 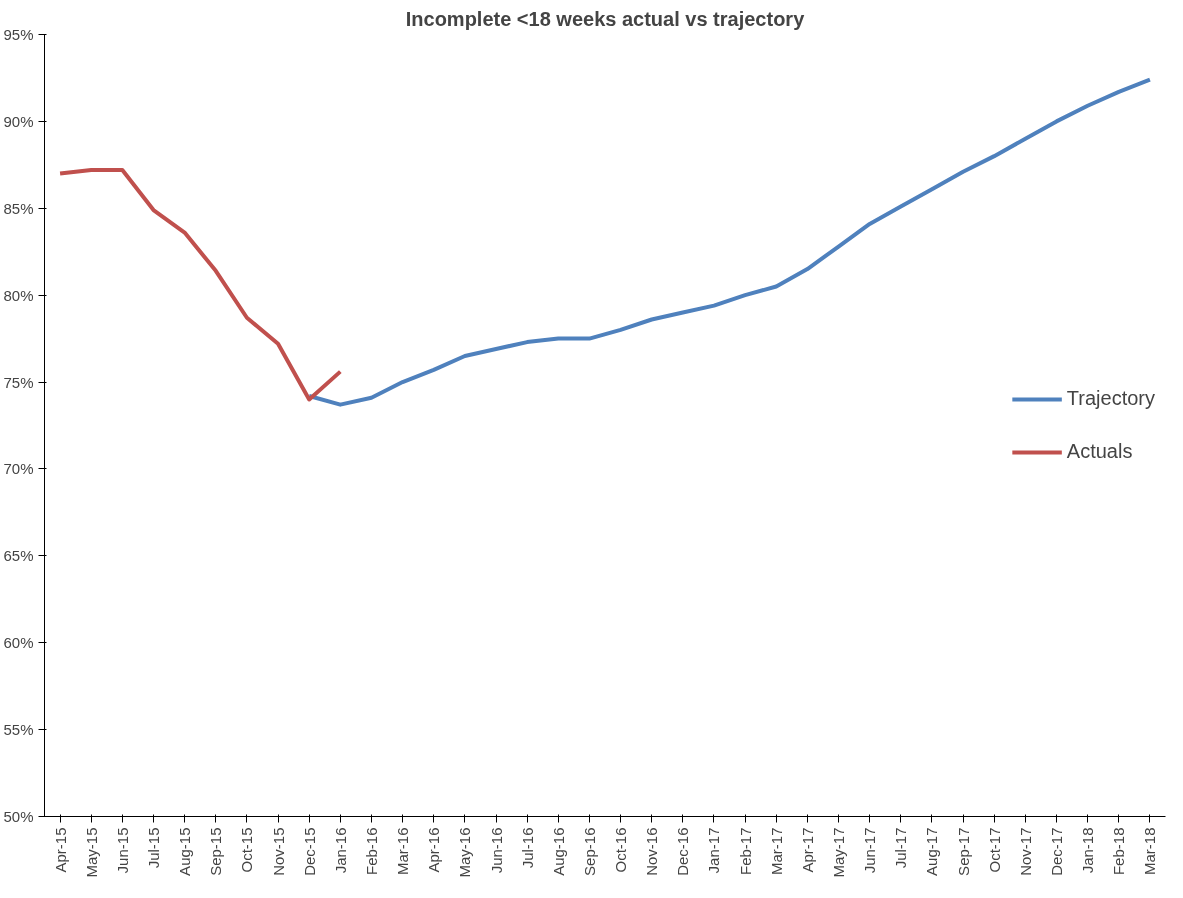 What do you see at coordinates (247, 850) in the screenshot?
I see `x-tick-label: Oct-15` at bounding box center [247, 850].